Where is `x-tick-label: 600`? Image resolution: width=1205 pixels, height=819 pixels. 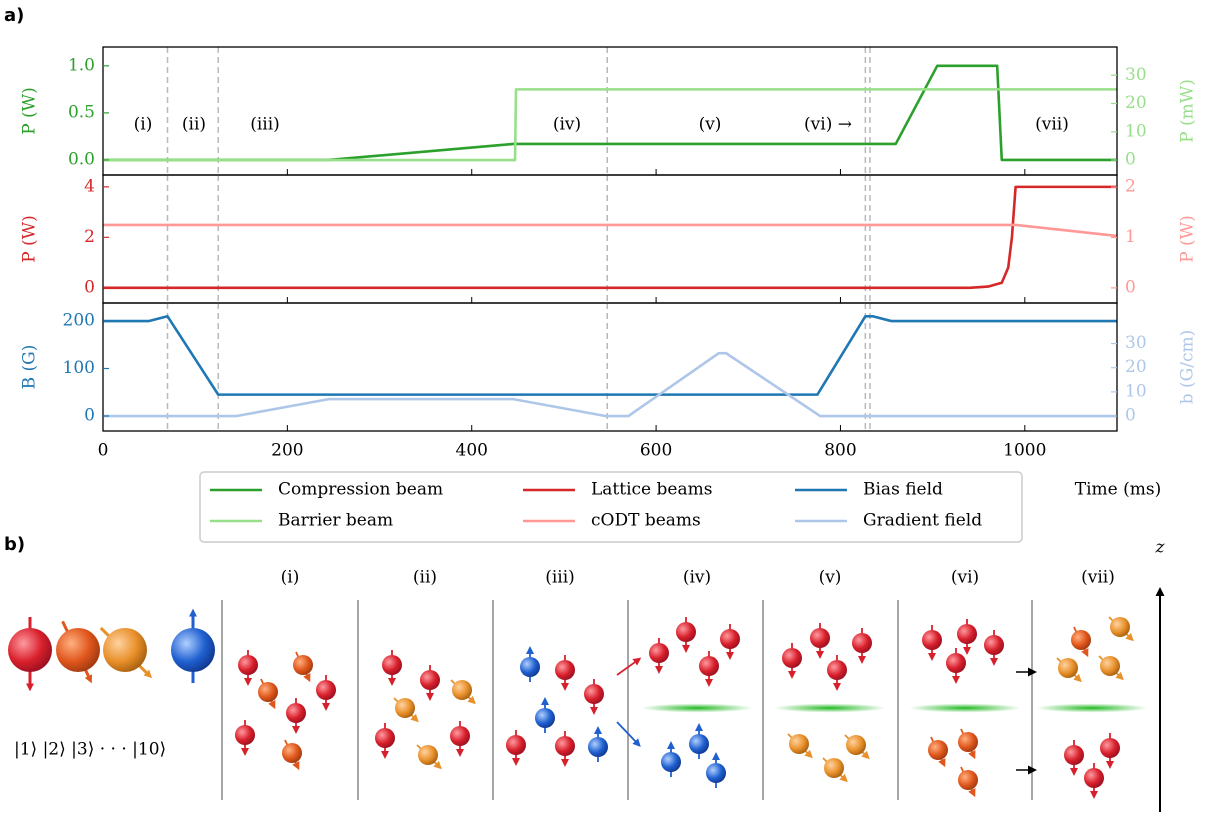 x-tick-label: 600 is located at coordinates (656, 451).